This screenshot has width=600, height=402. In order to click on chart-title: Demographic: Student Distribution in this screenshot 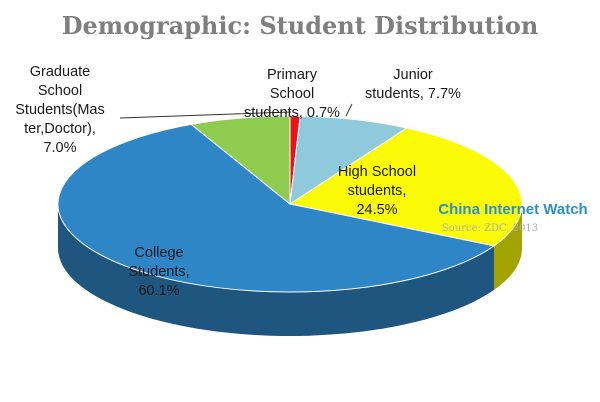, I will do `click(300, 25)`.